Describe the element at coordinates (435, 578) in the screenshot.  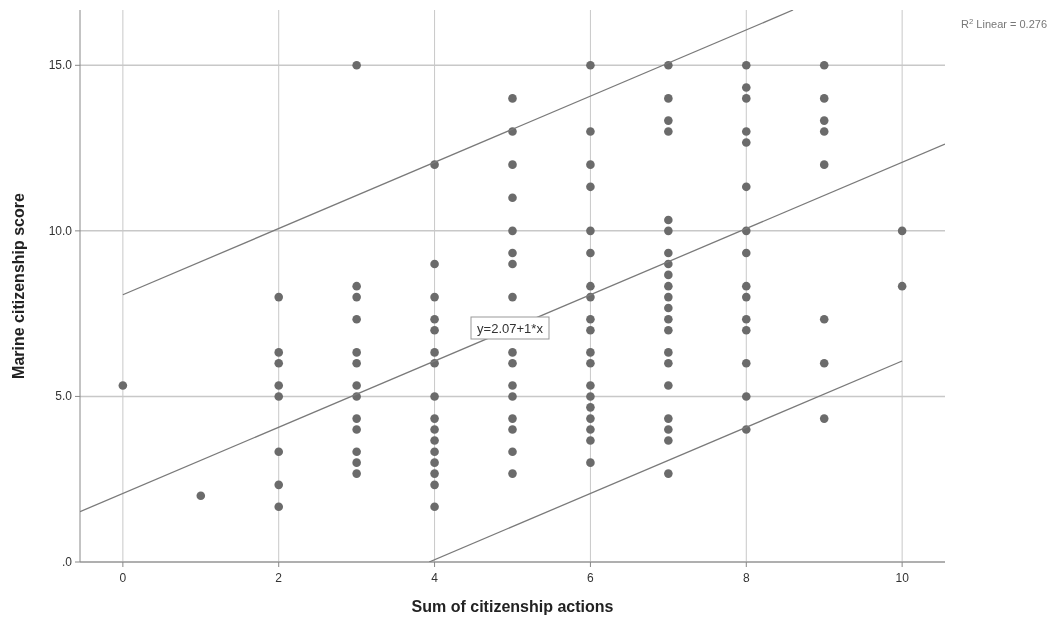
I see `x-tick-label: 4` at that location.